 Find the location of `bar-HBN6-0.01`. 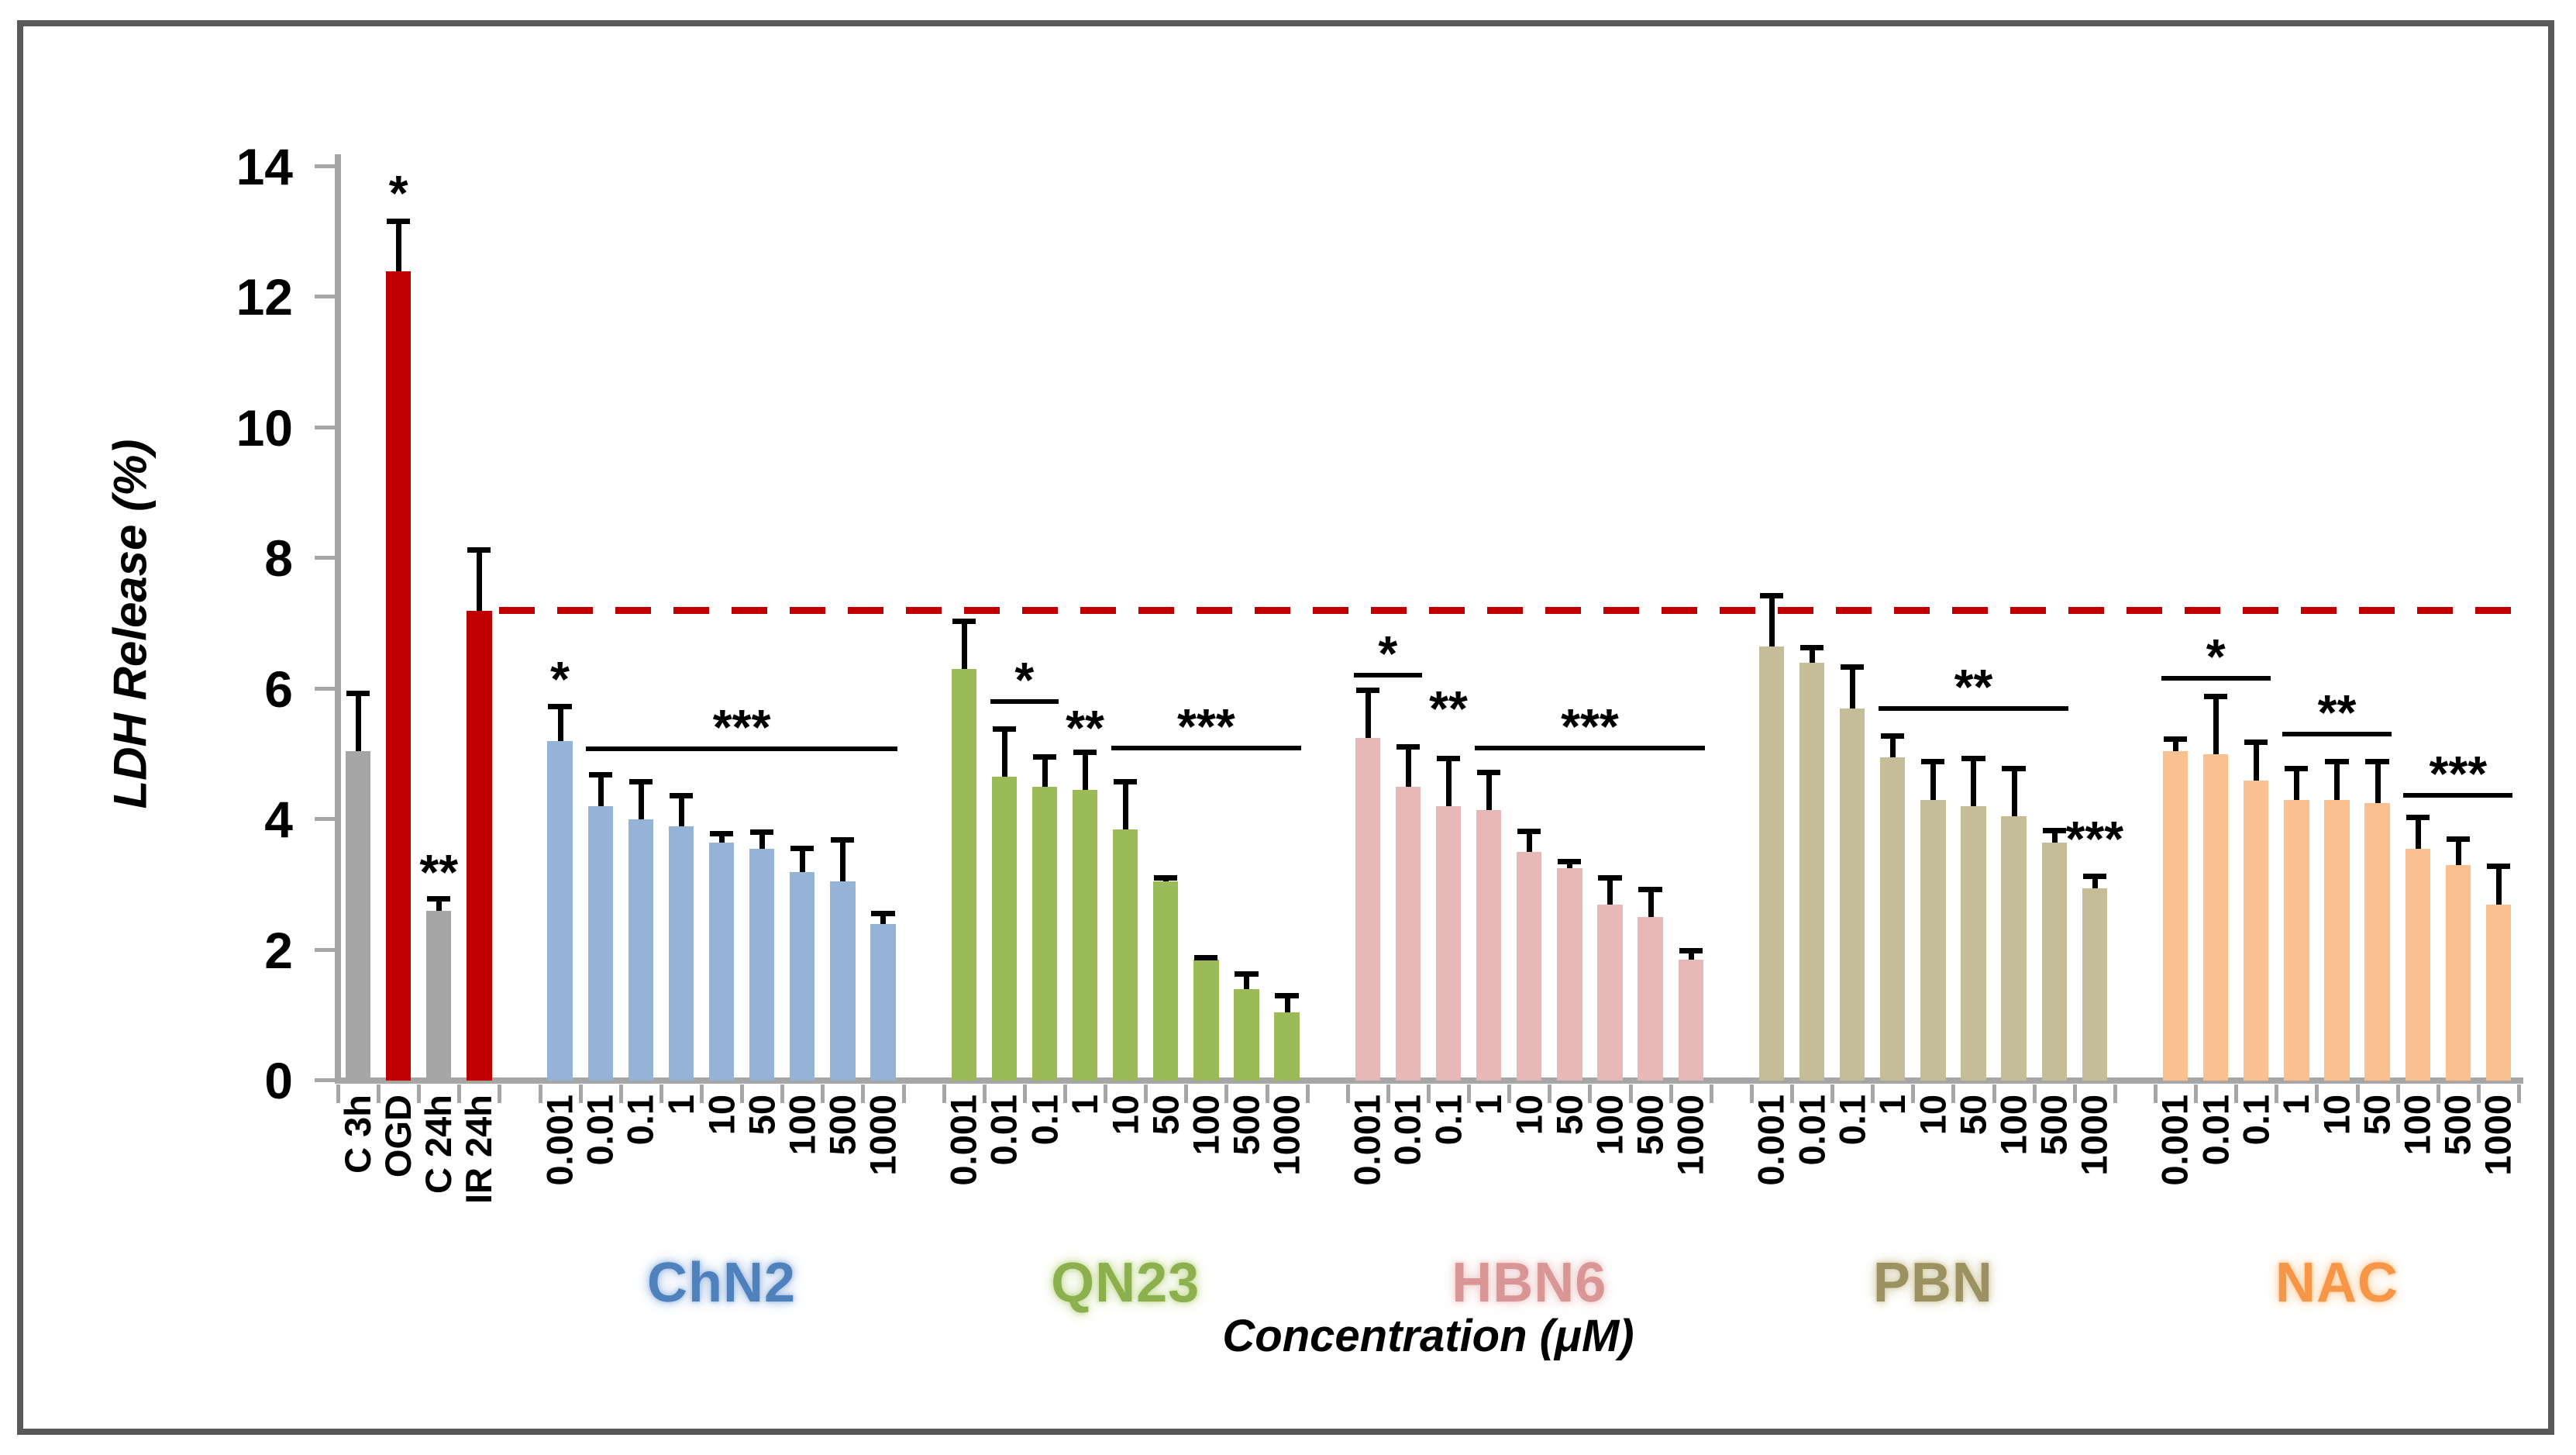

bar-HBN6-0.01 is located at coordinates (1408, 934).